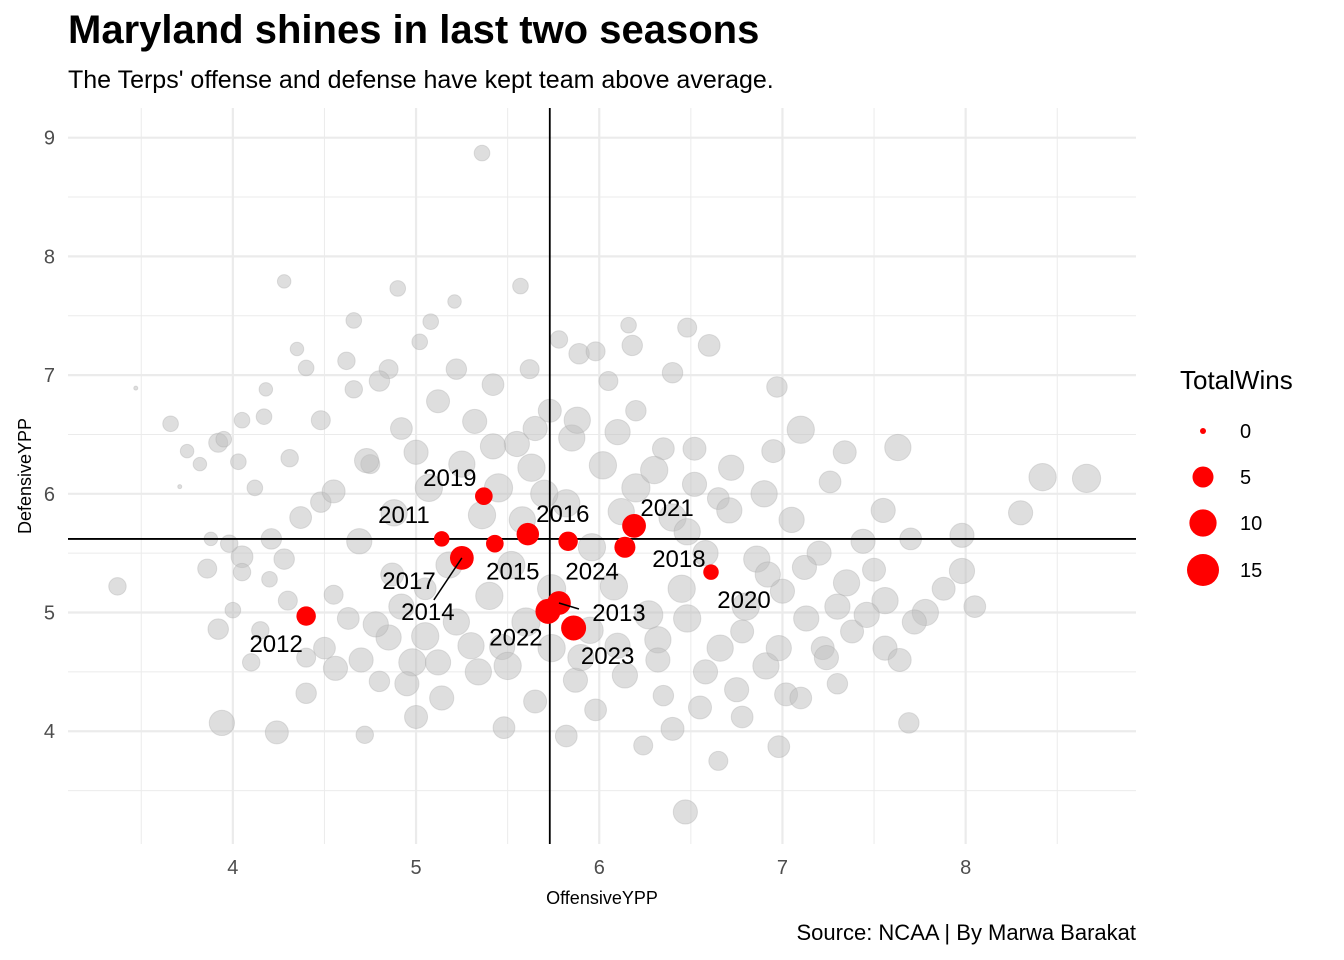 This screenshot has width=1344, height=960. Describe the element at coordinates (607, 656) in the screenshot. I see `point-label: 2023` at that location.